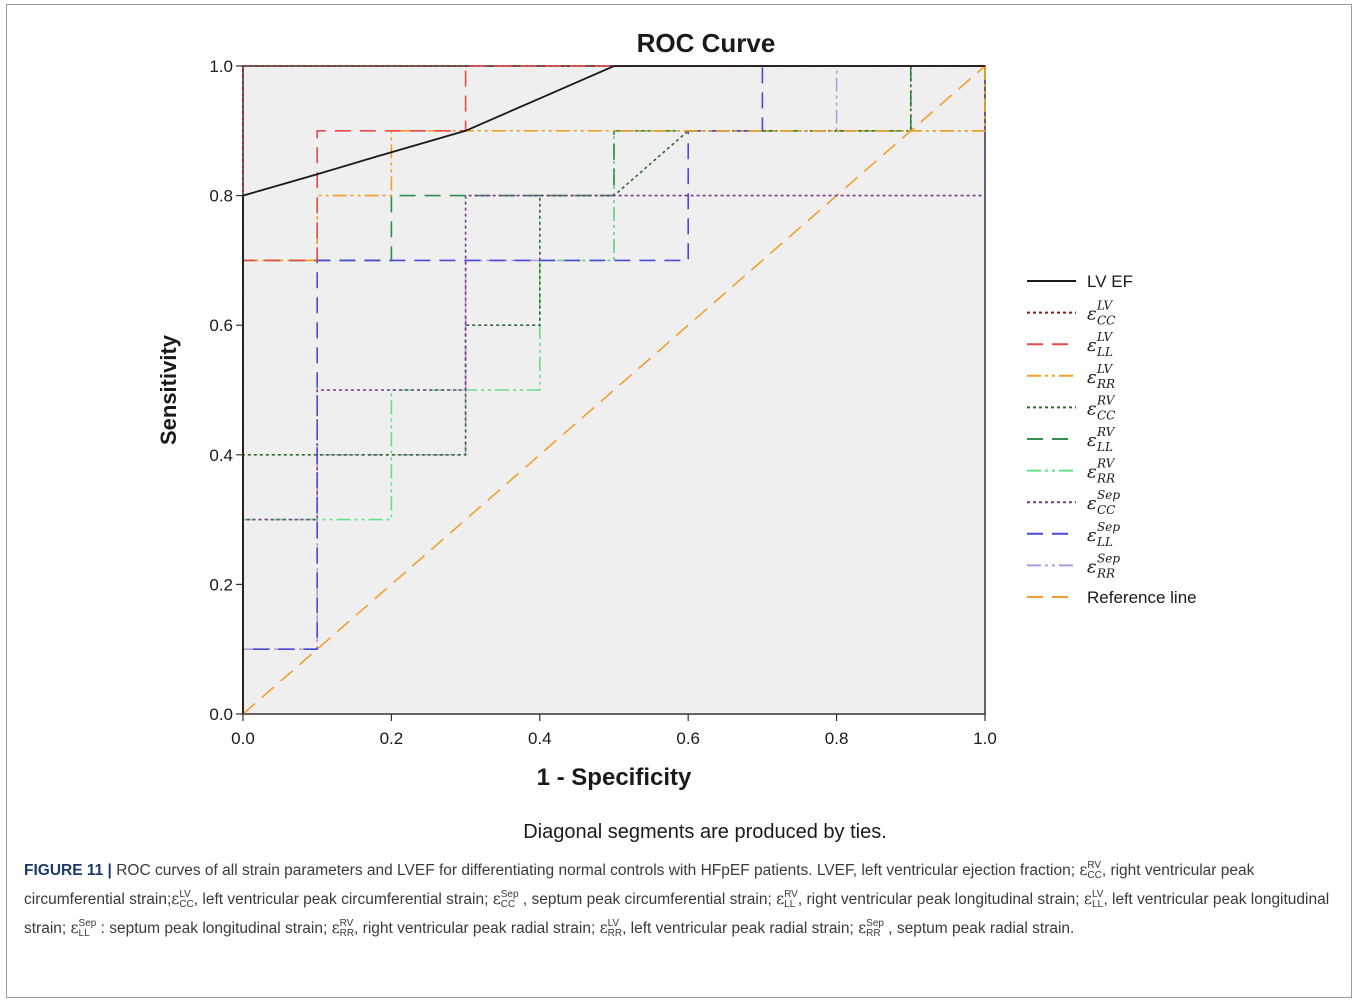 Image resolution: width=1360 pixels, height=1005 pixels. Describe the element at coordinates (1142, 597) in the screenshot. I see `legend-label-ref: Reference line` at that location.